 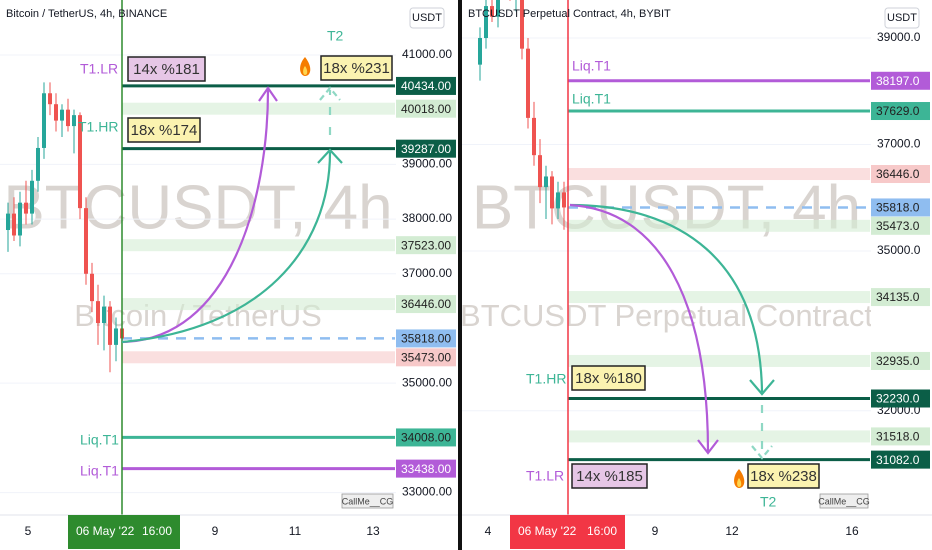 I want to click on y-tick-label: 39000.00, so click(x=427, y=164).